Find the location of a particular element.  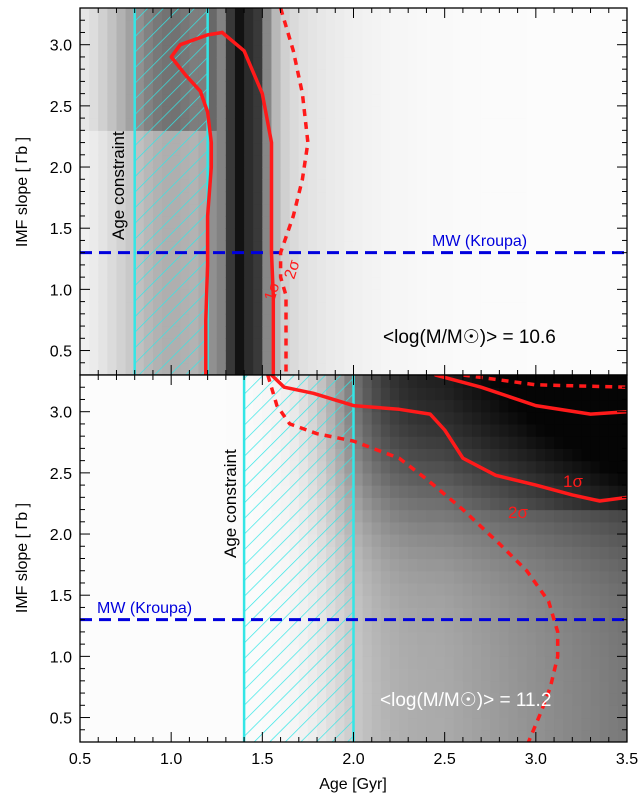

age-constraint-label-bottom: Age constraint is located at coordinates (230, 503).